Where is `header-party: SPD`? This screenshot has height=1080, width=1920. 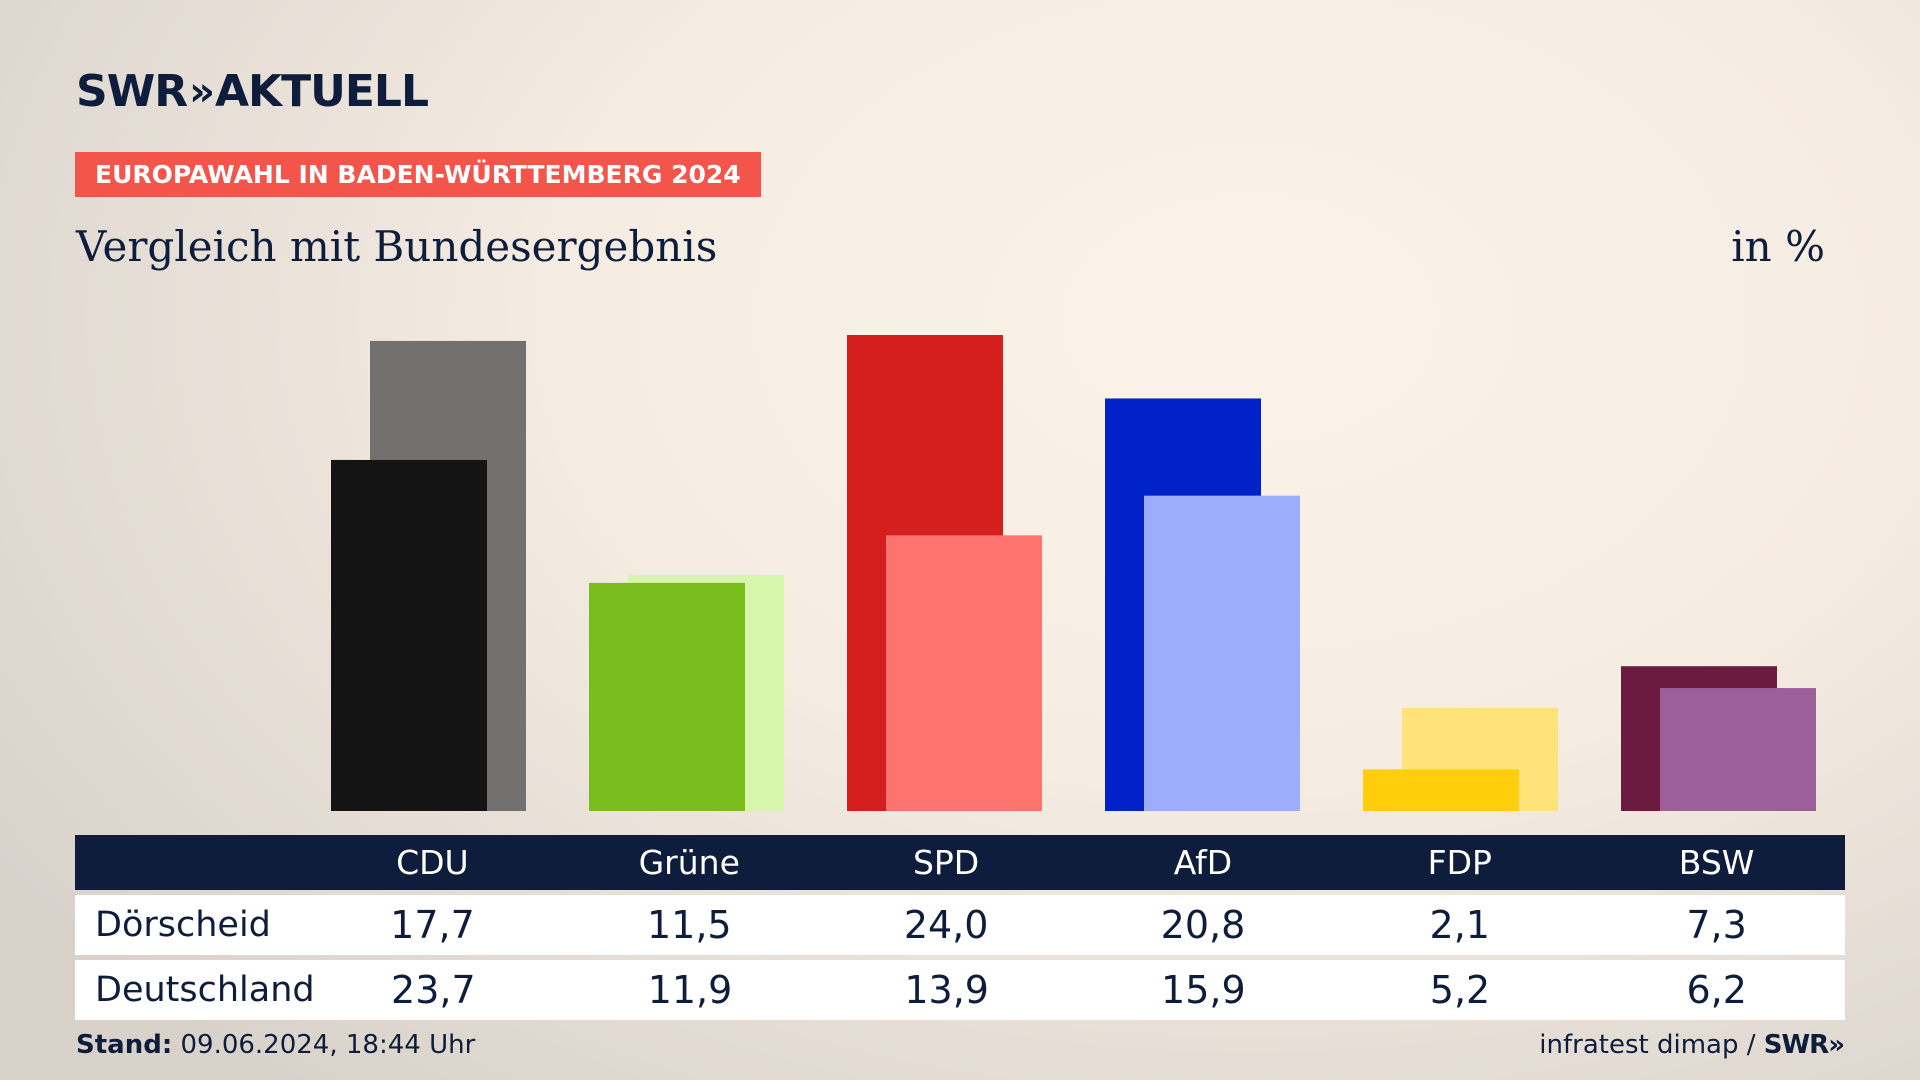 header-party: SPD is located at coordinates (946, 862).